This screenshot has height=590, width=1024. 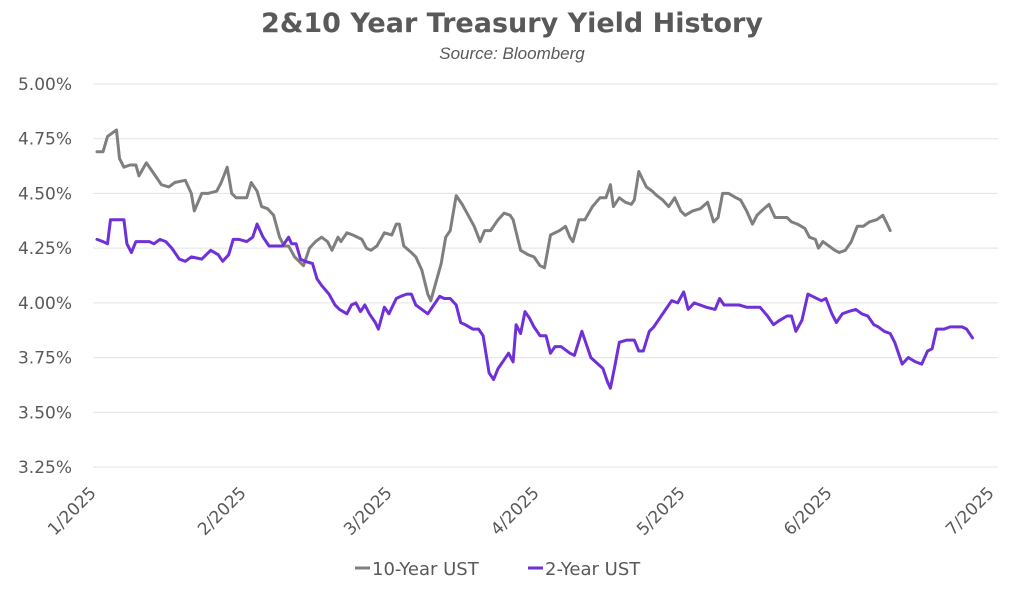 What do you see at coordinates (368, 511) in the screenshot?
I see `x-tick-label: 3/2025` at bounding box center [368, 511].